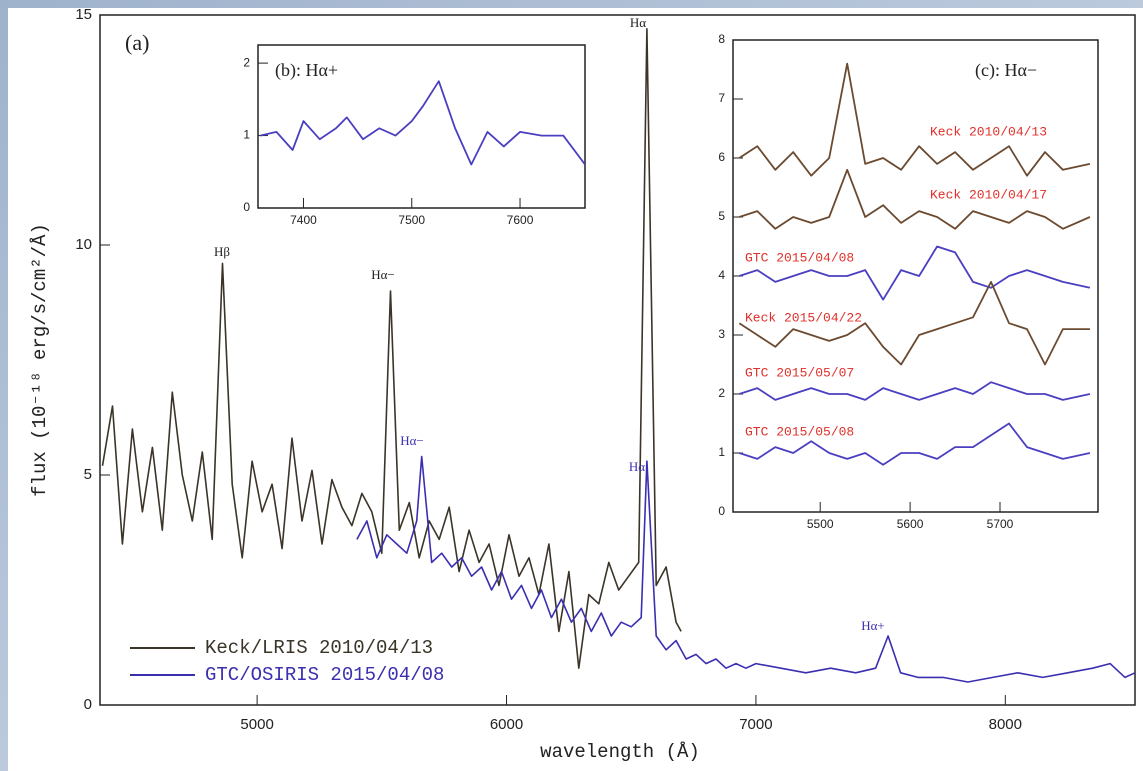  What do you see at coordinates (222, 251) in the screenshot?
I see `line-annotation: Hβ` at bounding box center [222, 251].